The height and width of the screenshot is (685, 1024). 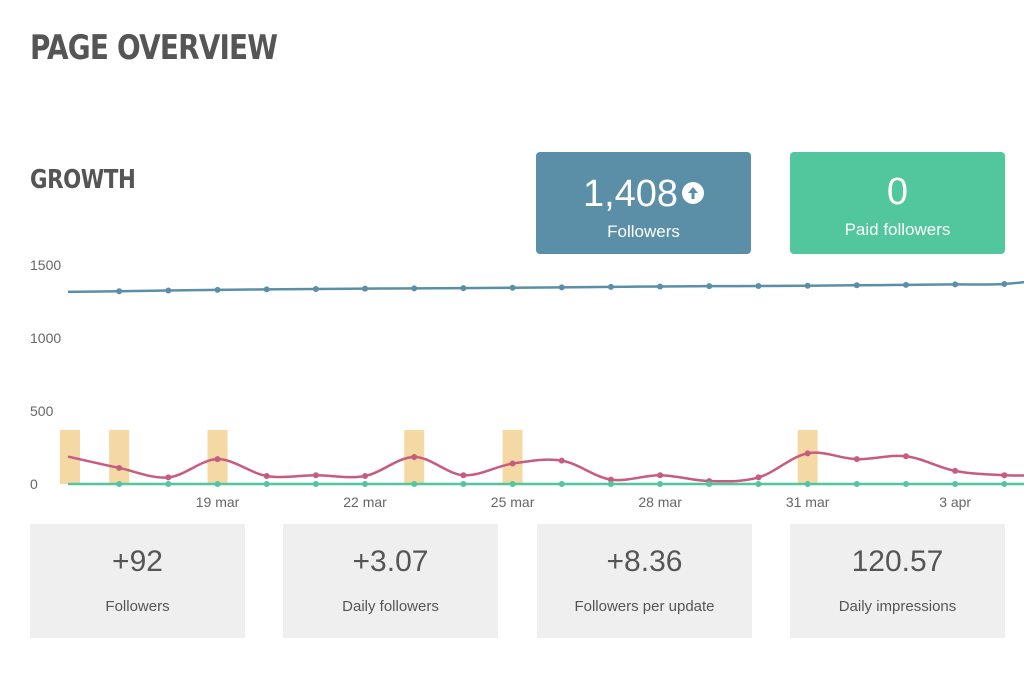 I want to click on followers-kpi-value: 1,408, so click(x=630, y=194).